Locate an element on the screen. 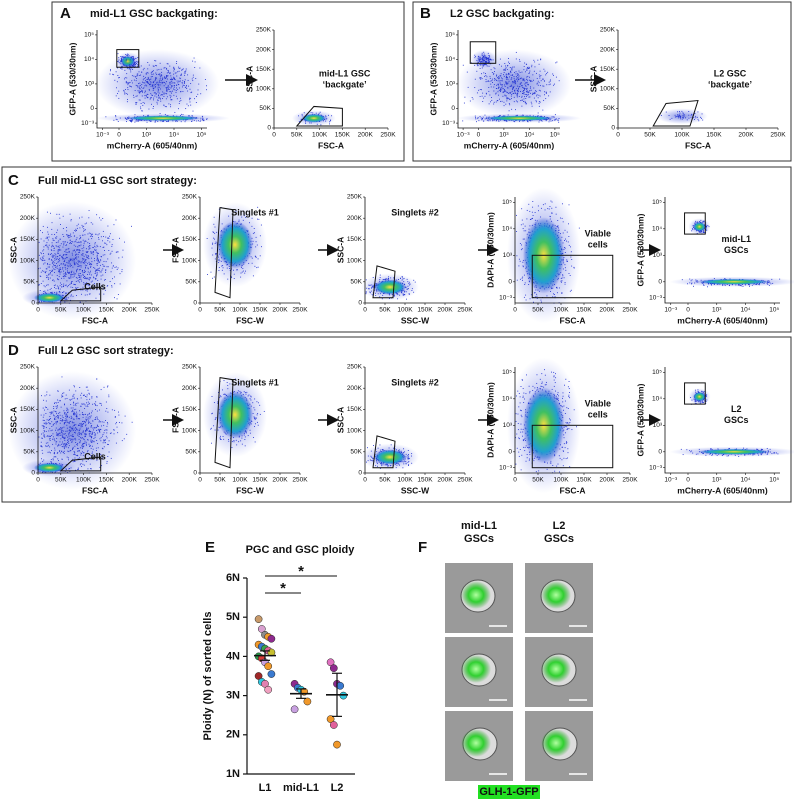 The height and width of the screenshot is (801, 794). gate-label: ‘backgate’ is located at coordinates (345, 84).